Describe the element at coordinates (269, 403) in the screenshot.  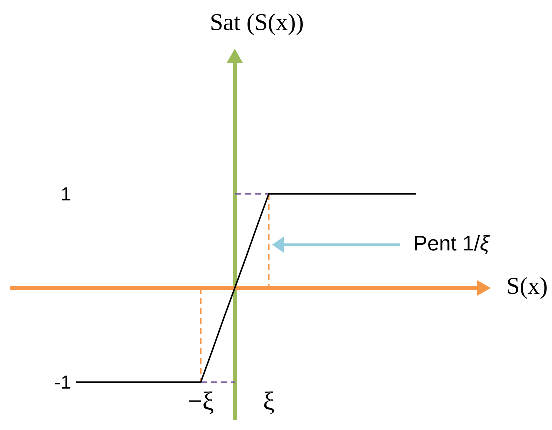
I see `x-tick-label: ξ` at that location.